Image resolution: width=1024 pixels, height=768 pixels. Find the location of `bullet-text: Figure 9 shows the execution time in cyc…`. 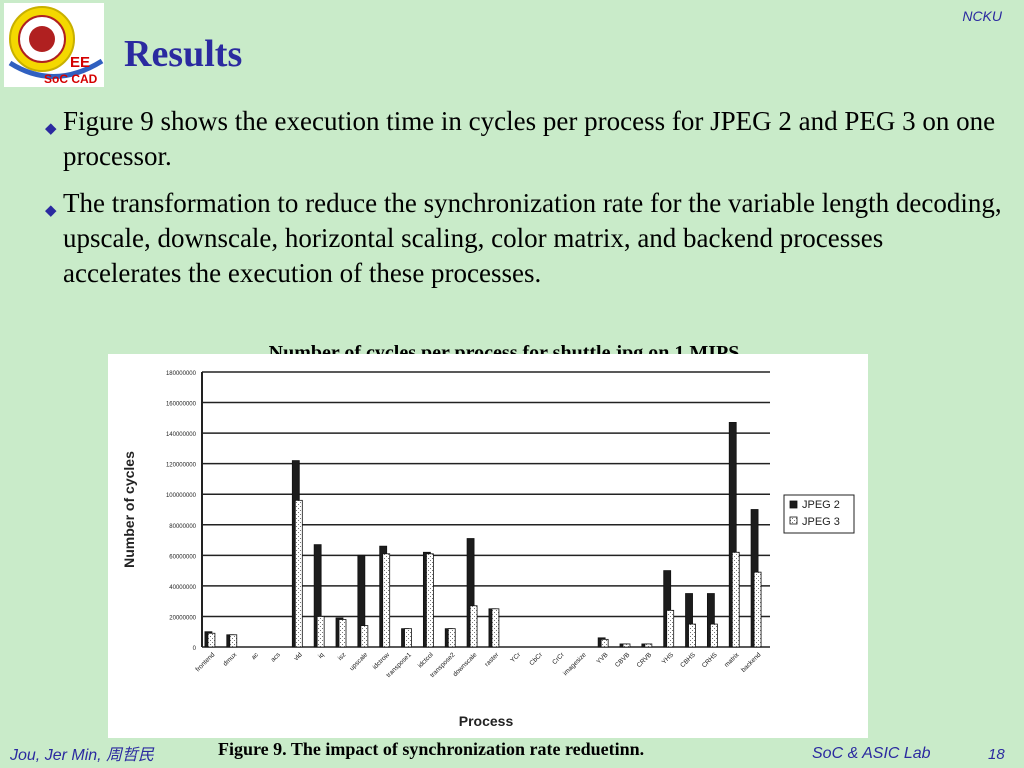

bullet-text: Figure 9 shows the execution time in cyc… is located at coordinates (529, 138).